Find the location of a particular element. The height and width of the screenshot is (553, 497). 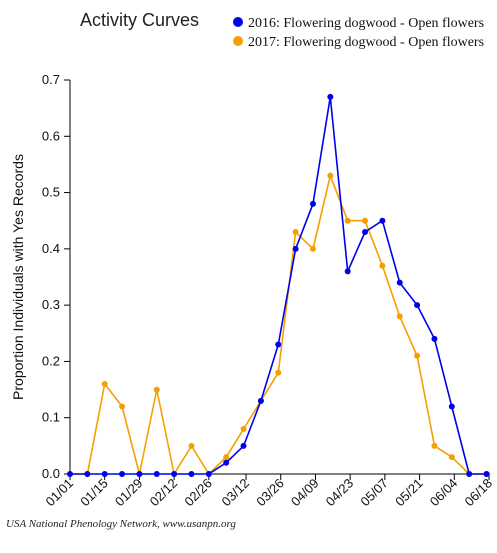

x-tick-label: 06/18 is located at coordinates (479, 493).